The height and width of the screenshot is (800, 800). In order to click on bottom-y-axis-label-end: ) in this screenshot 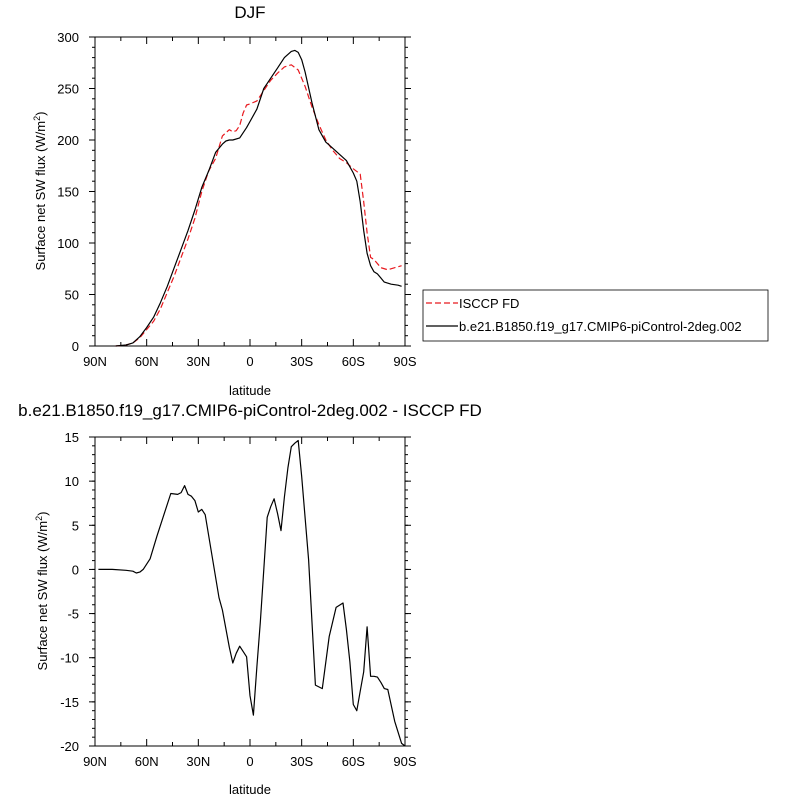, I will do `click(42, 514)`.